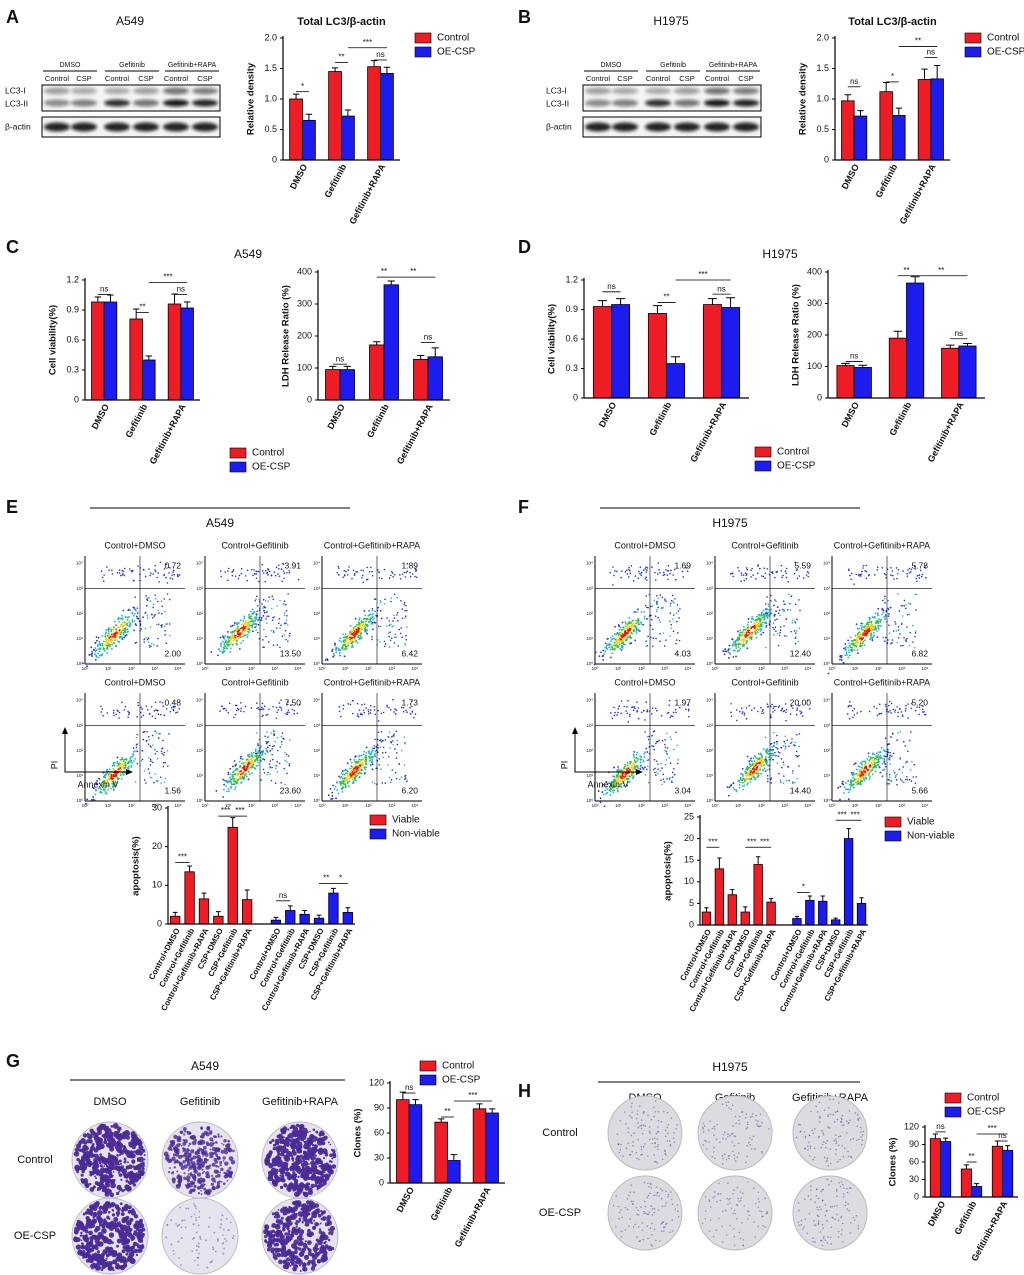 The width and height of the screenshot is (1024, 1275). What do you see at coordinates (205, 668) in the screenshot?
I see `flow-tick: 10⁰` at bounding box center [205, 668].